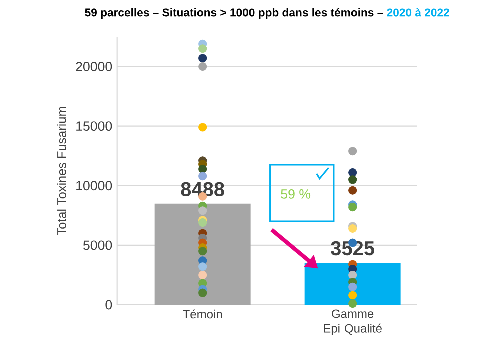  Describe the element at coordinates (202, 189) in the screenshot. I see `data-label: 8488` at that location.